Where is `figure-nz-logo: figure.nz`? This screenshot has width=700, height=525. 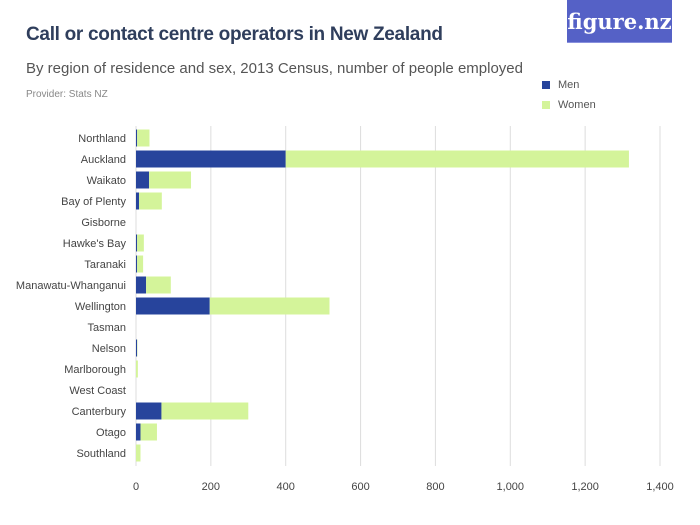 figure-nz-logo: figure.nz is located at coordinates (619, 21).